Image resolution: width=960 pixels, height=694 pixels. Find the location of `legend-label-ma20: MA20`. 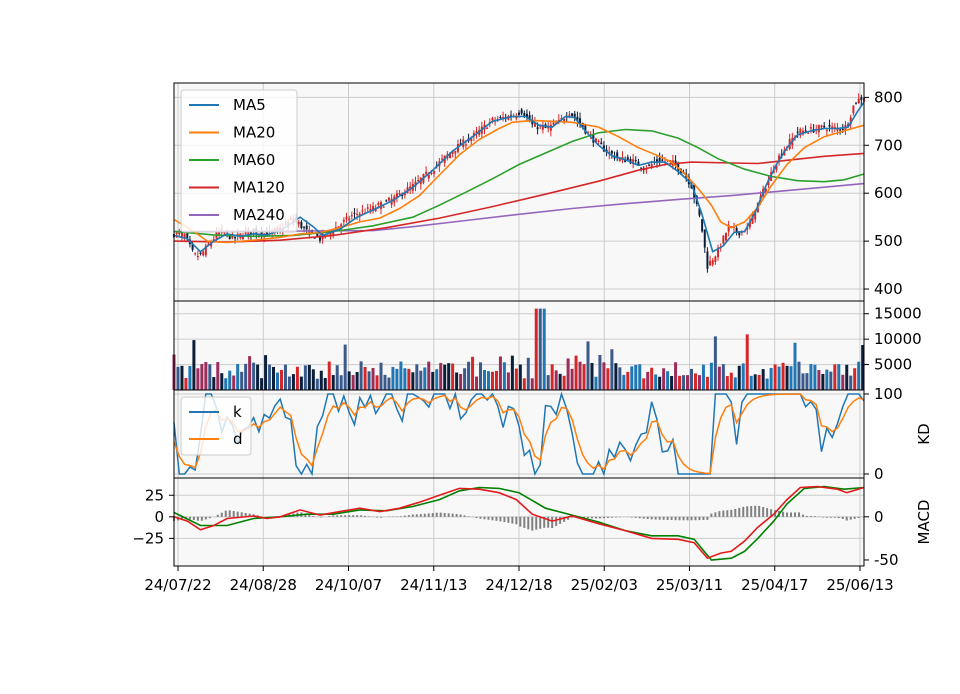

legend-label-ma20: MA20 is located at coordinates (254, 133).